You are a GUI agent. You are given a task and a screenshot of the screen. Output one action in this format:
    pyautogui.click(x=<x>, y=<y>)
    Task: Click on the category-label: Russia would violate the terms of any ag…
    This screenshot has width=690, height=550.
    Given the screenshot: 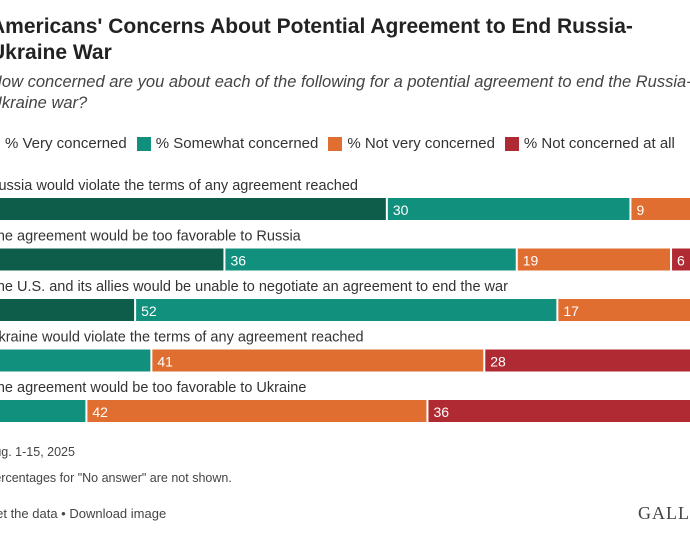 What is the action you would take?
    pyautogui.click(x=179, y=186)
    